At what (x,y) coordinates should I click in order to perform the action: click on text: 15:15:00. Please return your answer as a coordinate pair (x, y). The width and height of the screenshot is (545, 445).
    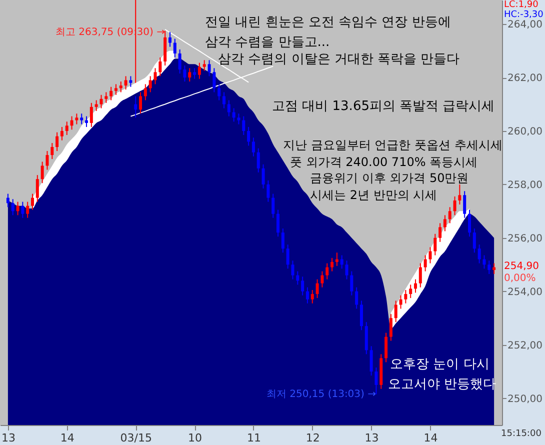
    Looking at the image, I should click on (521, 434).